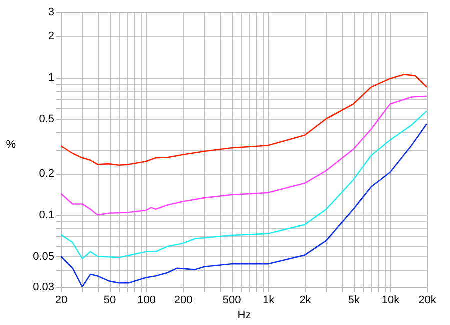 This screenshot has width=450, height=325. Describe the element at coordinates (391, 300) in the screenshot. I see `x-tick-label: 10k` at that location.